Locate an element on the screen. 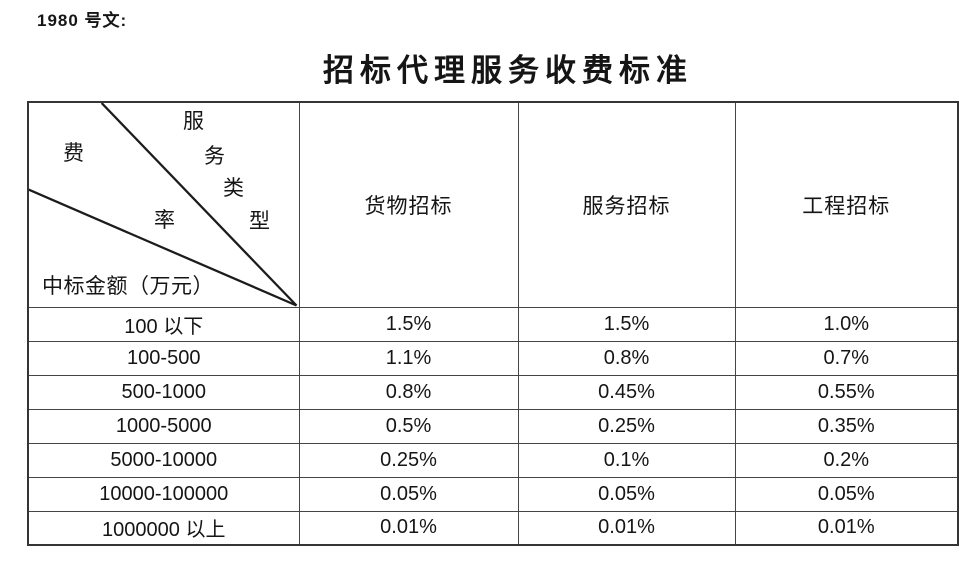  table-row: 100-500 1.1% 0.8% 0.7% is located at coordinates (493, 358).